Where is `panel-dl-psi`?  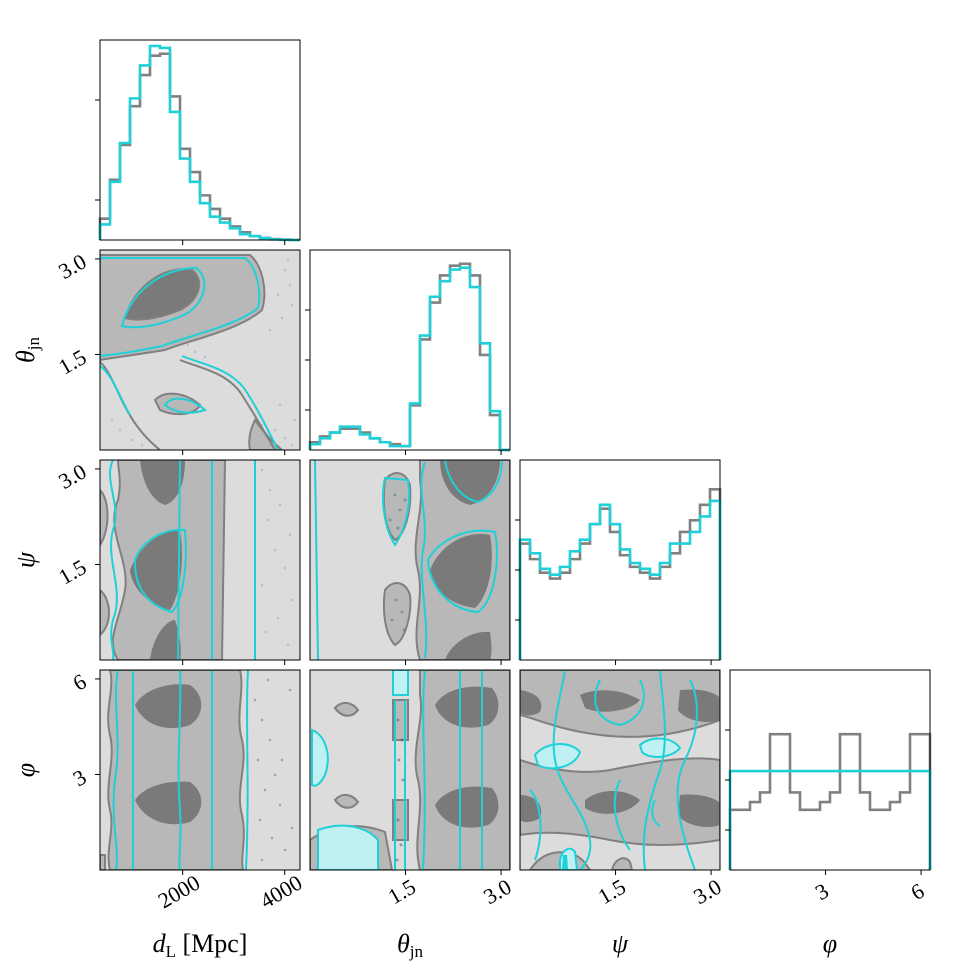 panel-dl-psi is located at coordinates (200, 560).